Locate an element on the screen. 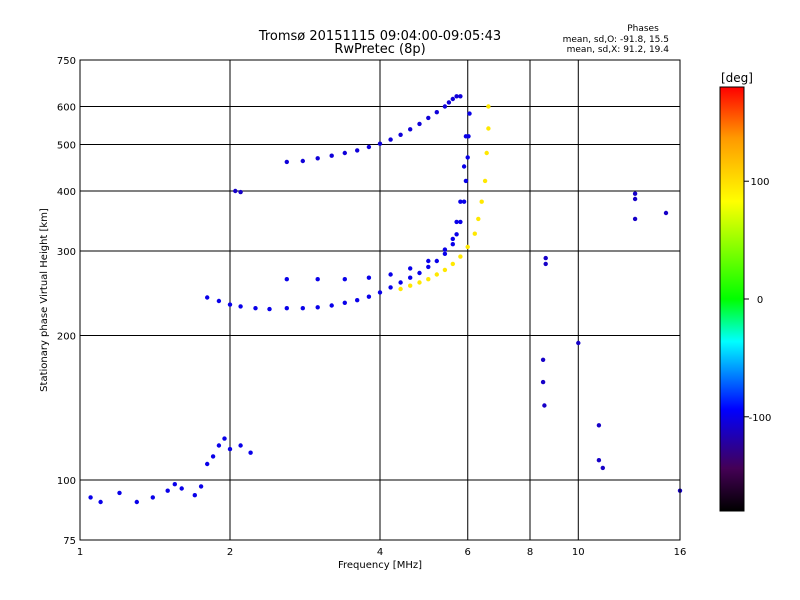 The image size is (800, 600). colorbar is located at coordinates (732, 299).